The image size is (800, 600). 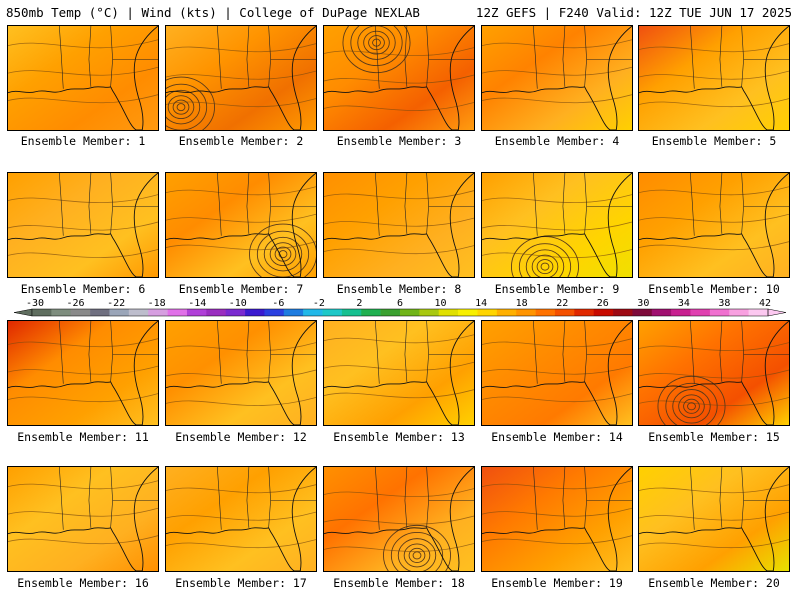 What do you see at coordinates (557, 583) in the screenshot?
I see `ensemble-member-label: Ensemble Member: 19` at bounding box center [557, 583].